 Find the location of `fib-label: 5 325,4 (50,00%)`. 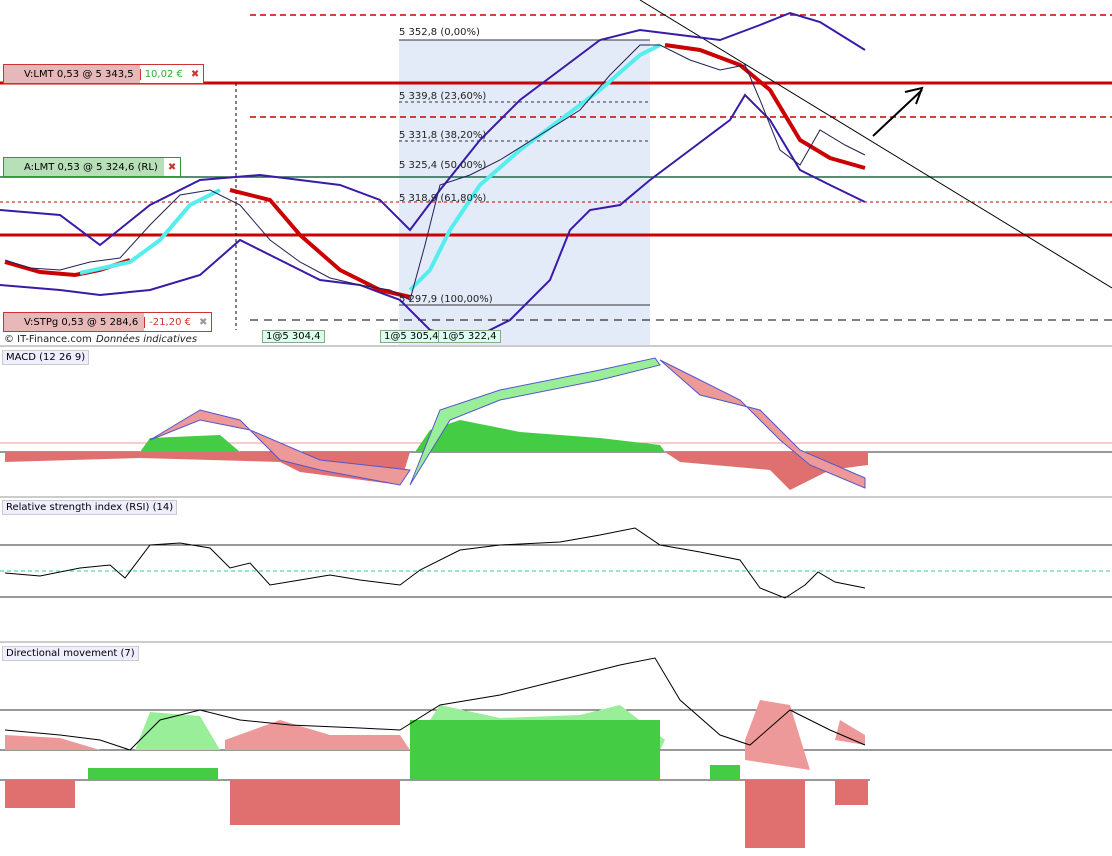

fib-label: 5 325,4 (50,00%) is located at coordinates (443, 165).